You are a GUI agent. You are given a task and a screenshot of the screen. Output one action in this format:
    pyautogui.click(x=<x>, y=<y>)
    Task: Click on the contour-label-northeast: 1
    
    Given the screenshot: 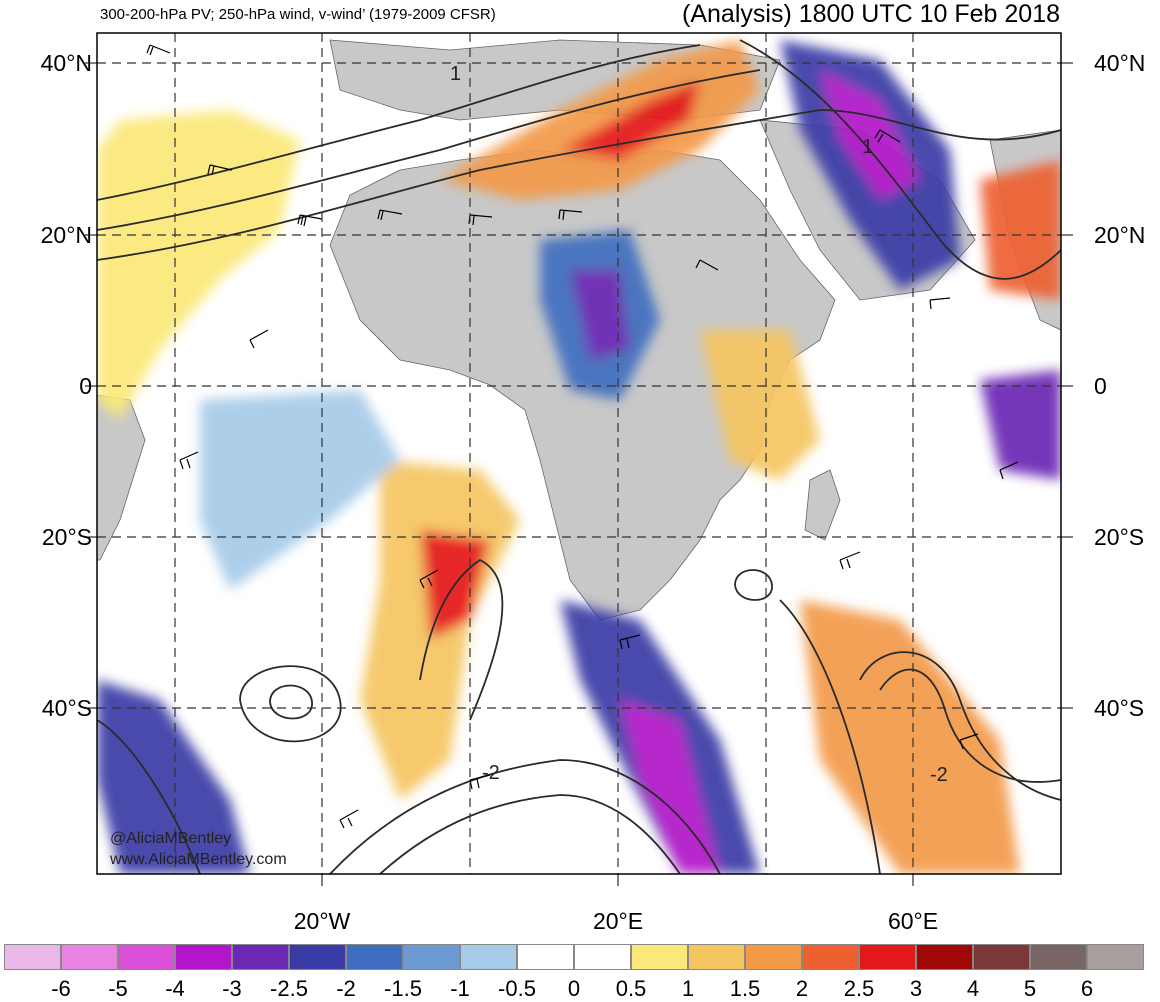 What is the action you would take?
    pyautogui.click(x=867, y=147)
    